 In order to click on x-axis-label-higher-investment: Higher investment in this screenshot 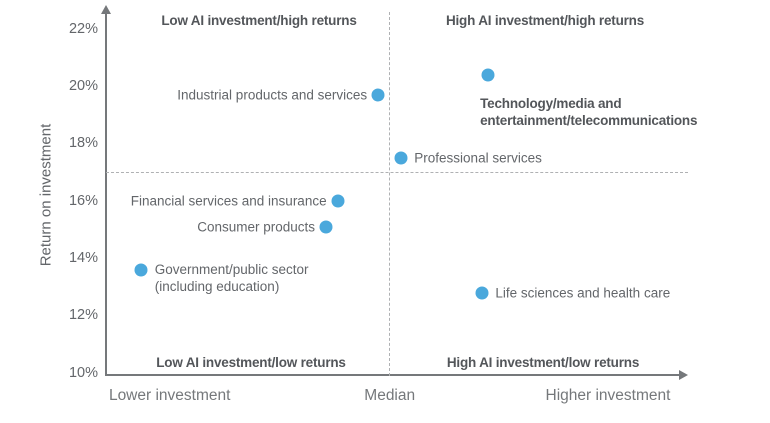, I will do `click(608, 395)`.